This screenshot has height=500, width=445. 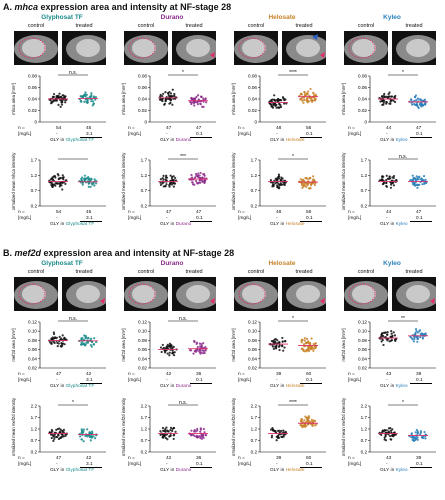 What do you see at coordinates (89, 128) in the screenshot?
I see `treated-n: 45` at bounding box center [89, 128].